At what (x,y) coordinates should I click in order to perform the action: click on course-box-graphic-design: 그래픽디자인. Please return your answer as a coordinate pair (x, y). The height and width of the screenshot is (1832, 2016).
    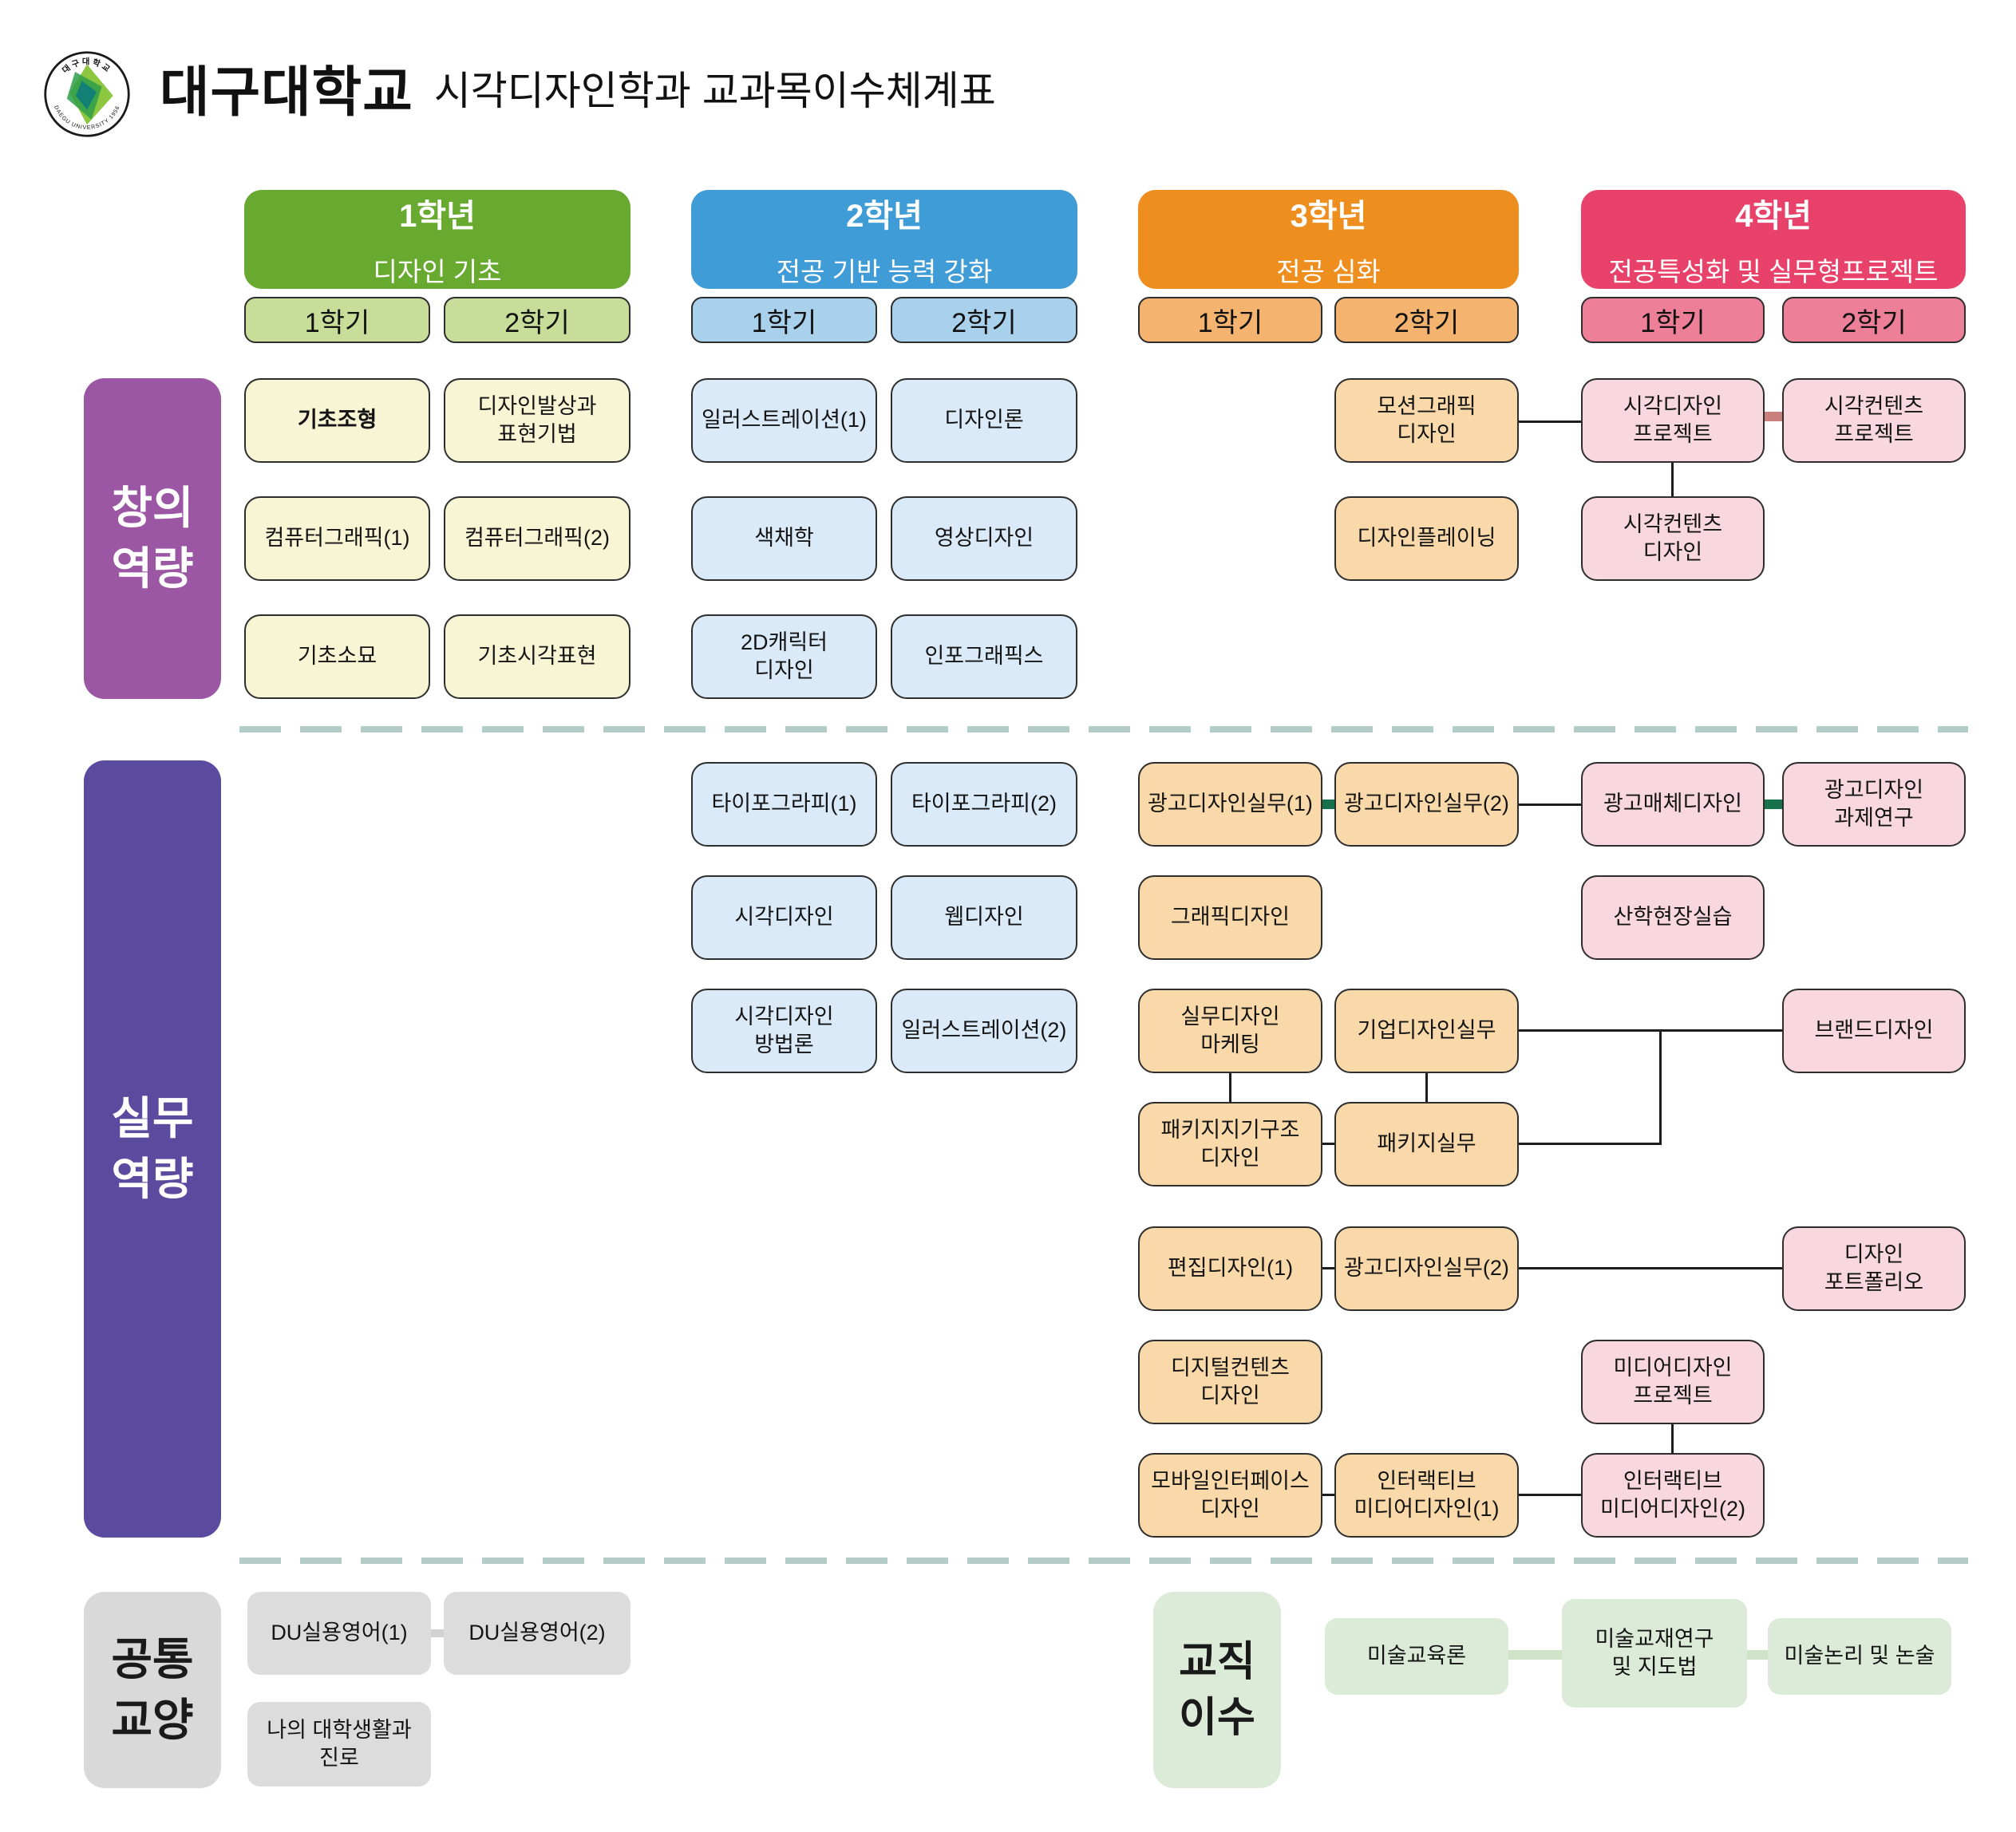
    Looking at the image, I should click on (1230, 917).